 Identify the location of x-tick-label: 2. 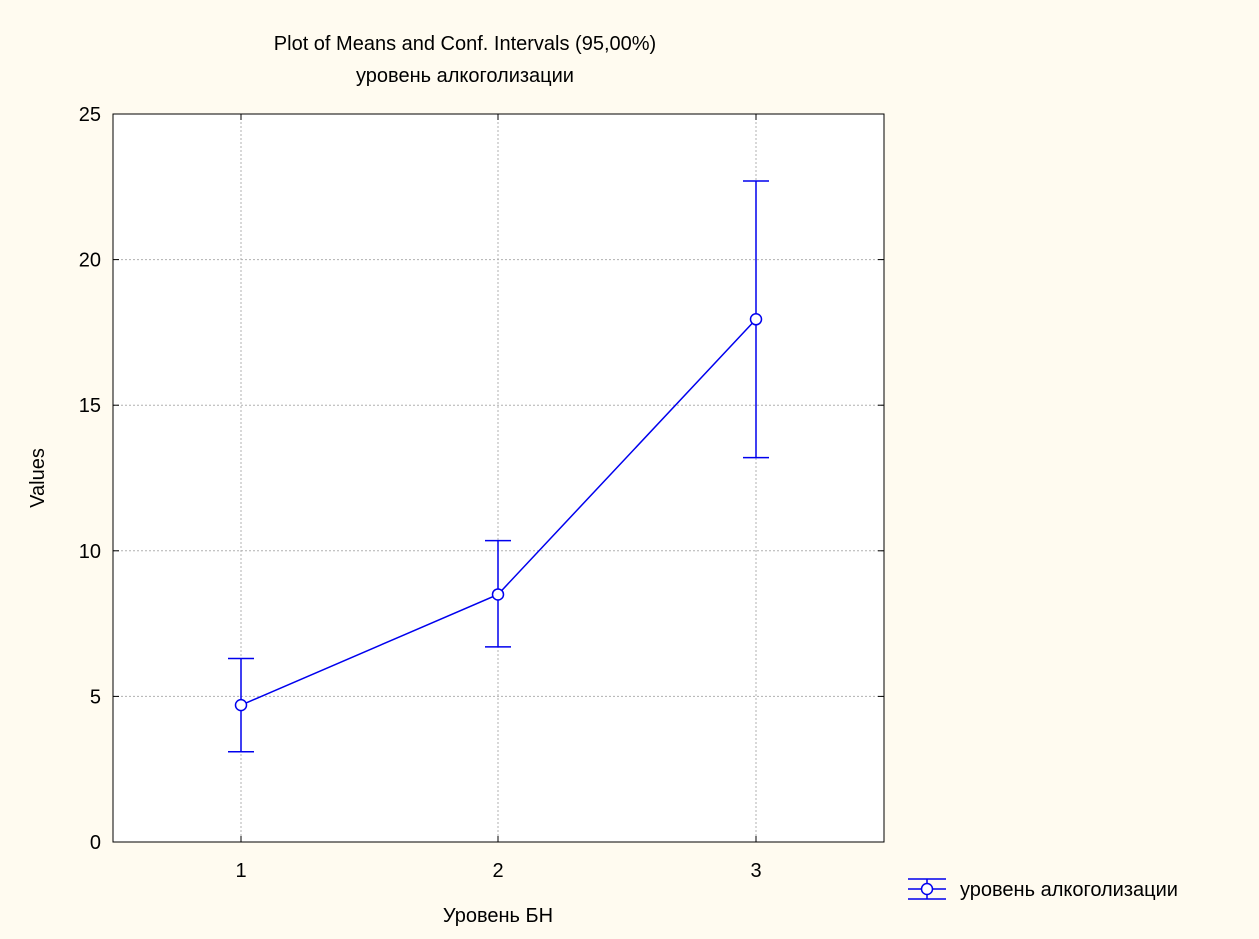
(497, 871).